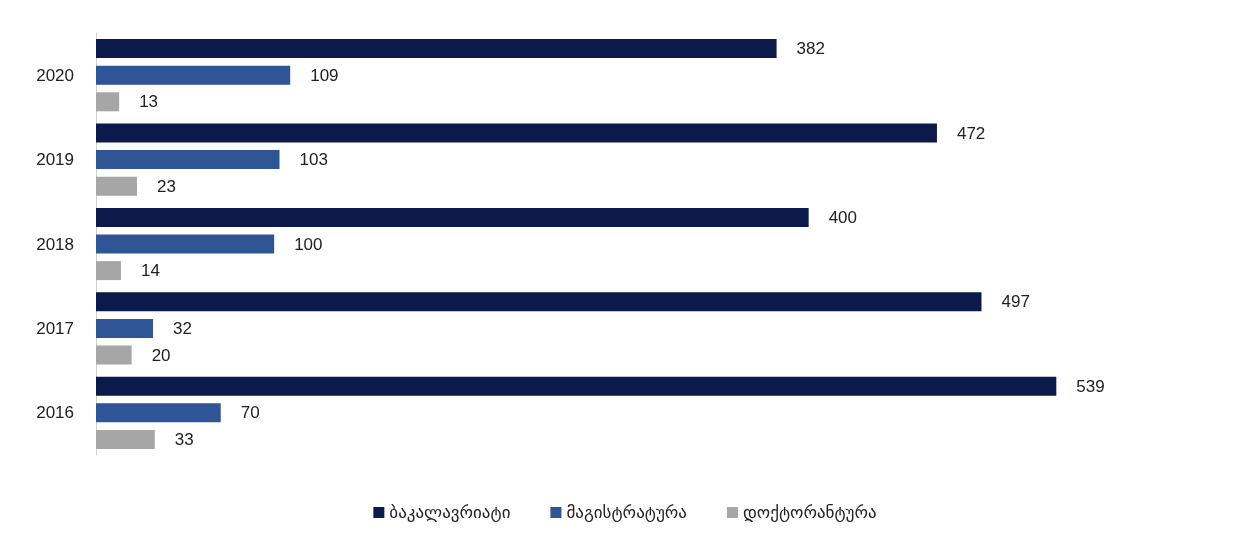  What do you see at coordinates (971, 133) in the screenshot?
I see `data-label: 472` at bounding box center [971, 133].